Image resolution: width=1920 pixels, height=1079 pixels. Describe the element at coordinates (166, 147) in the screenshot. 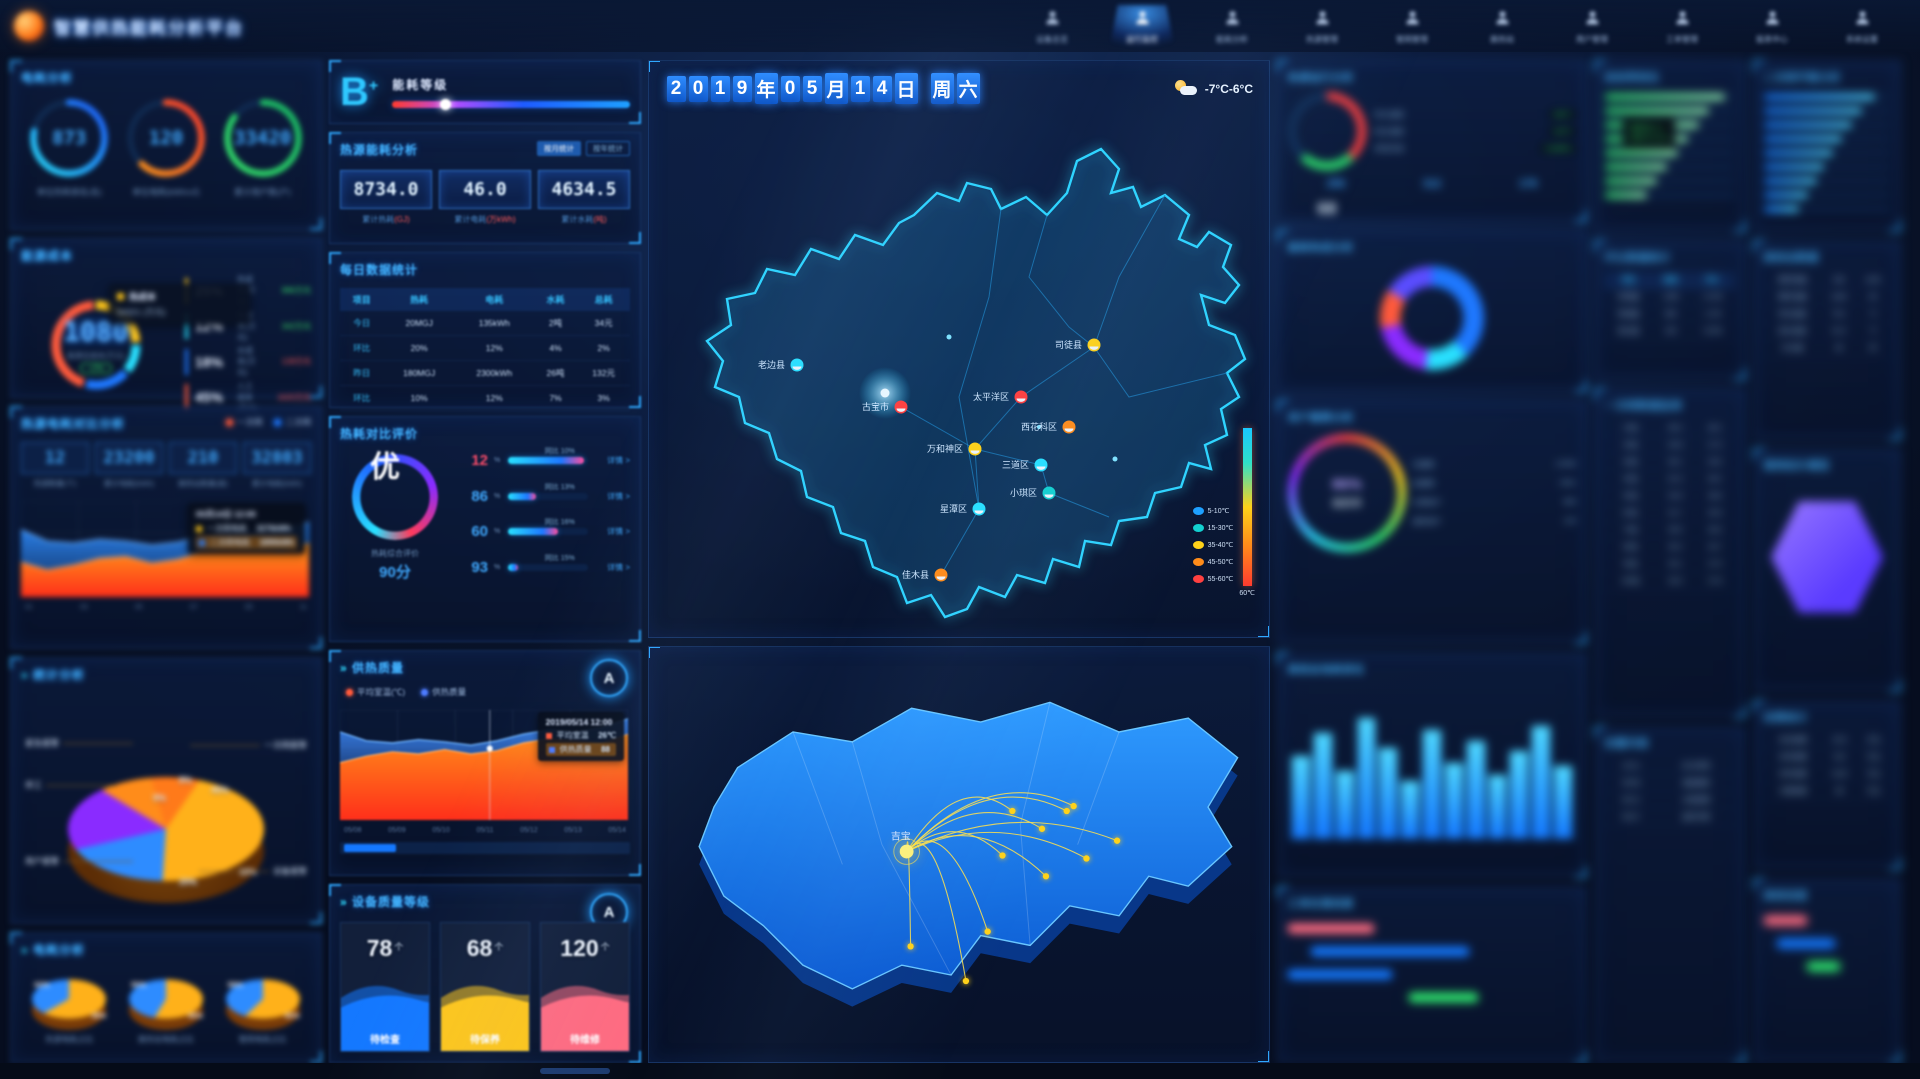

I see `ring-gauge: 120 单位电耗(kWh/㎡)` at that location.